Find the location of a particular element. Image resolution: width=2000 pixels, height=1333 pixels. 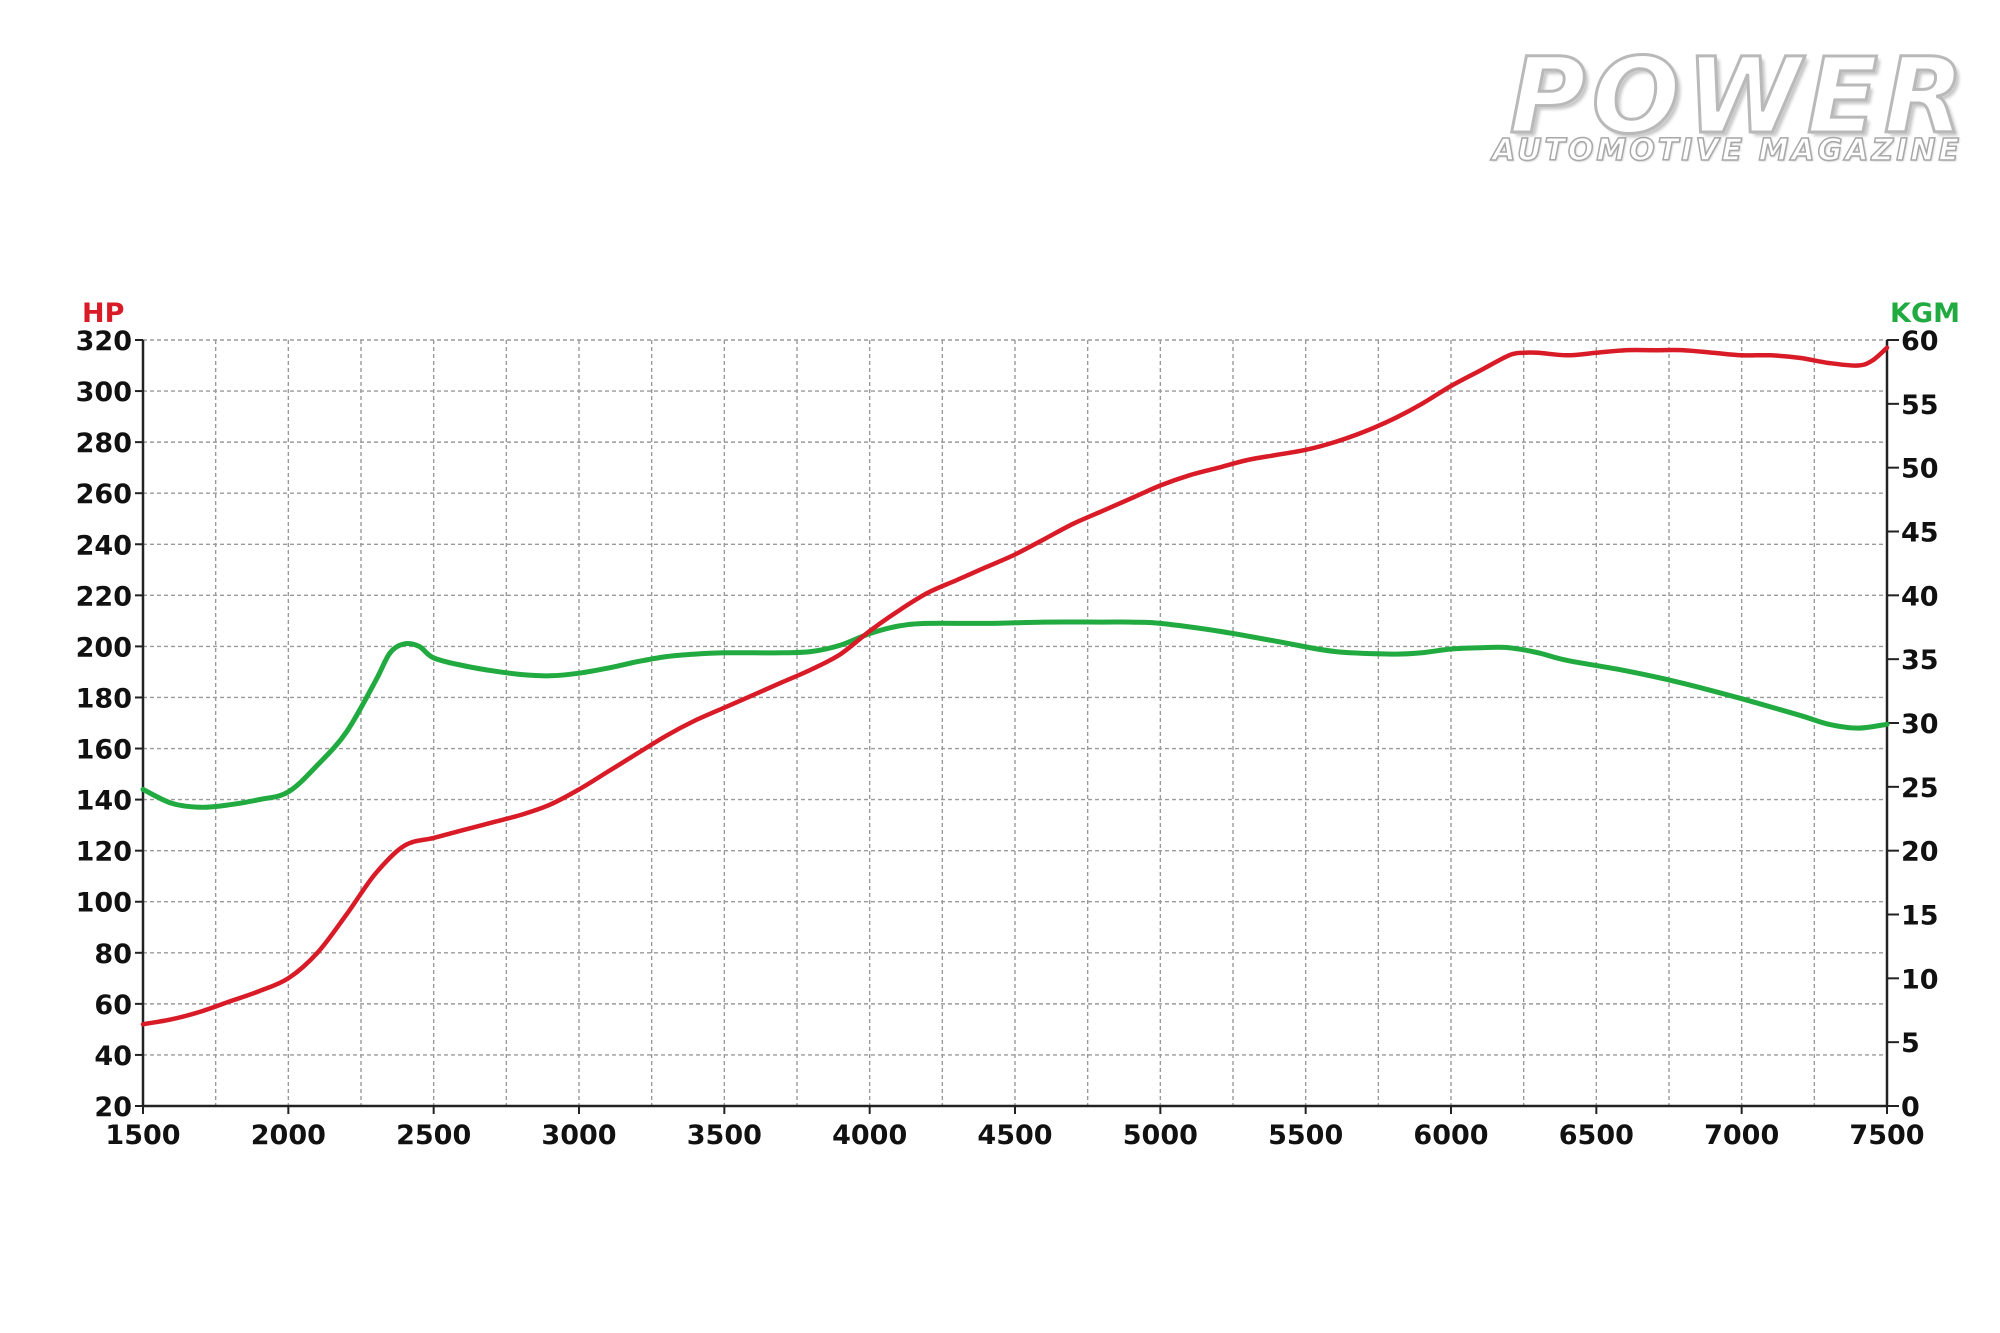

y-left-tick-label: 140 is located at coordinates (104, 801).